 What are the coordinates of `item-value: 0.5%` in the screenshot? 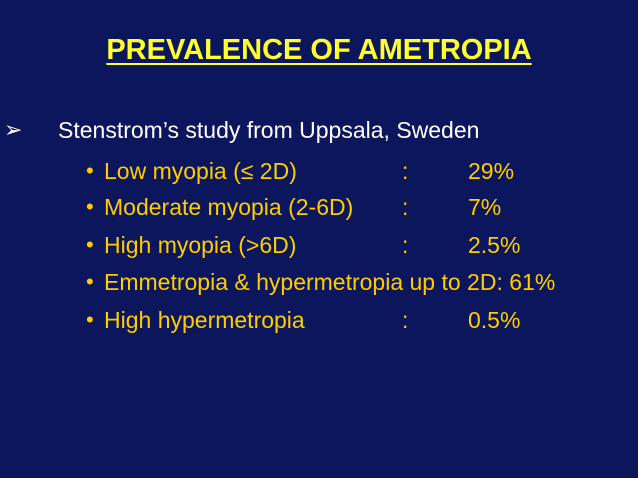 It's located at (494, 320).